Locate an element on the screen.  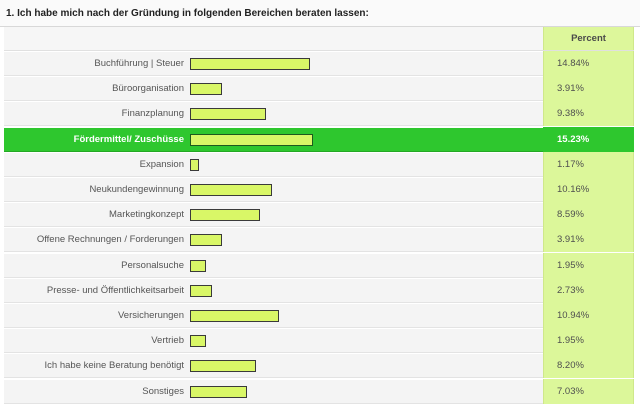
percent-value: 14.84% is located at coordinates (588, 63).